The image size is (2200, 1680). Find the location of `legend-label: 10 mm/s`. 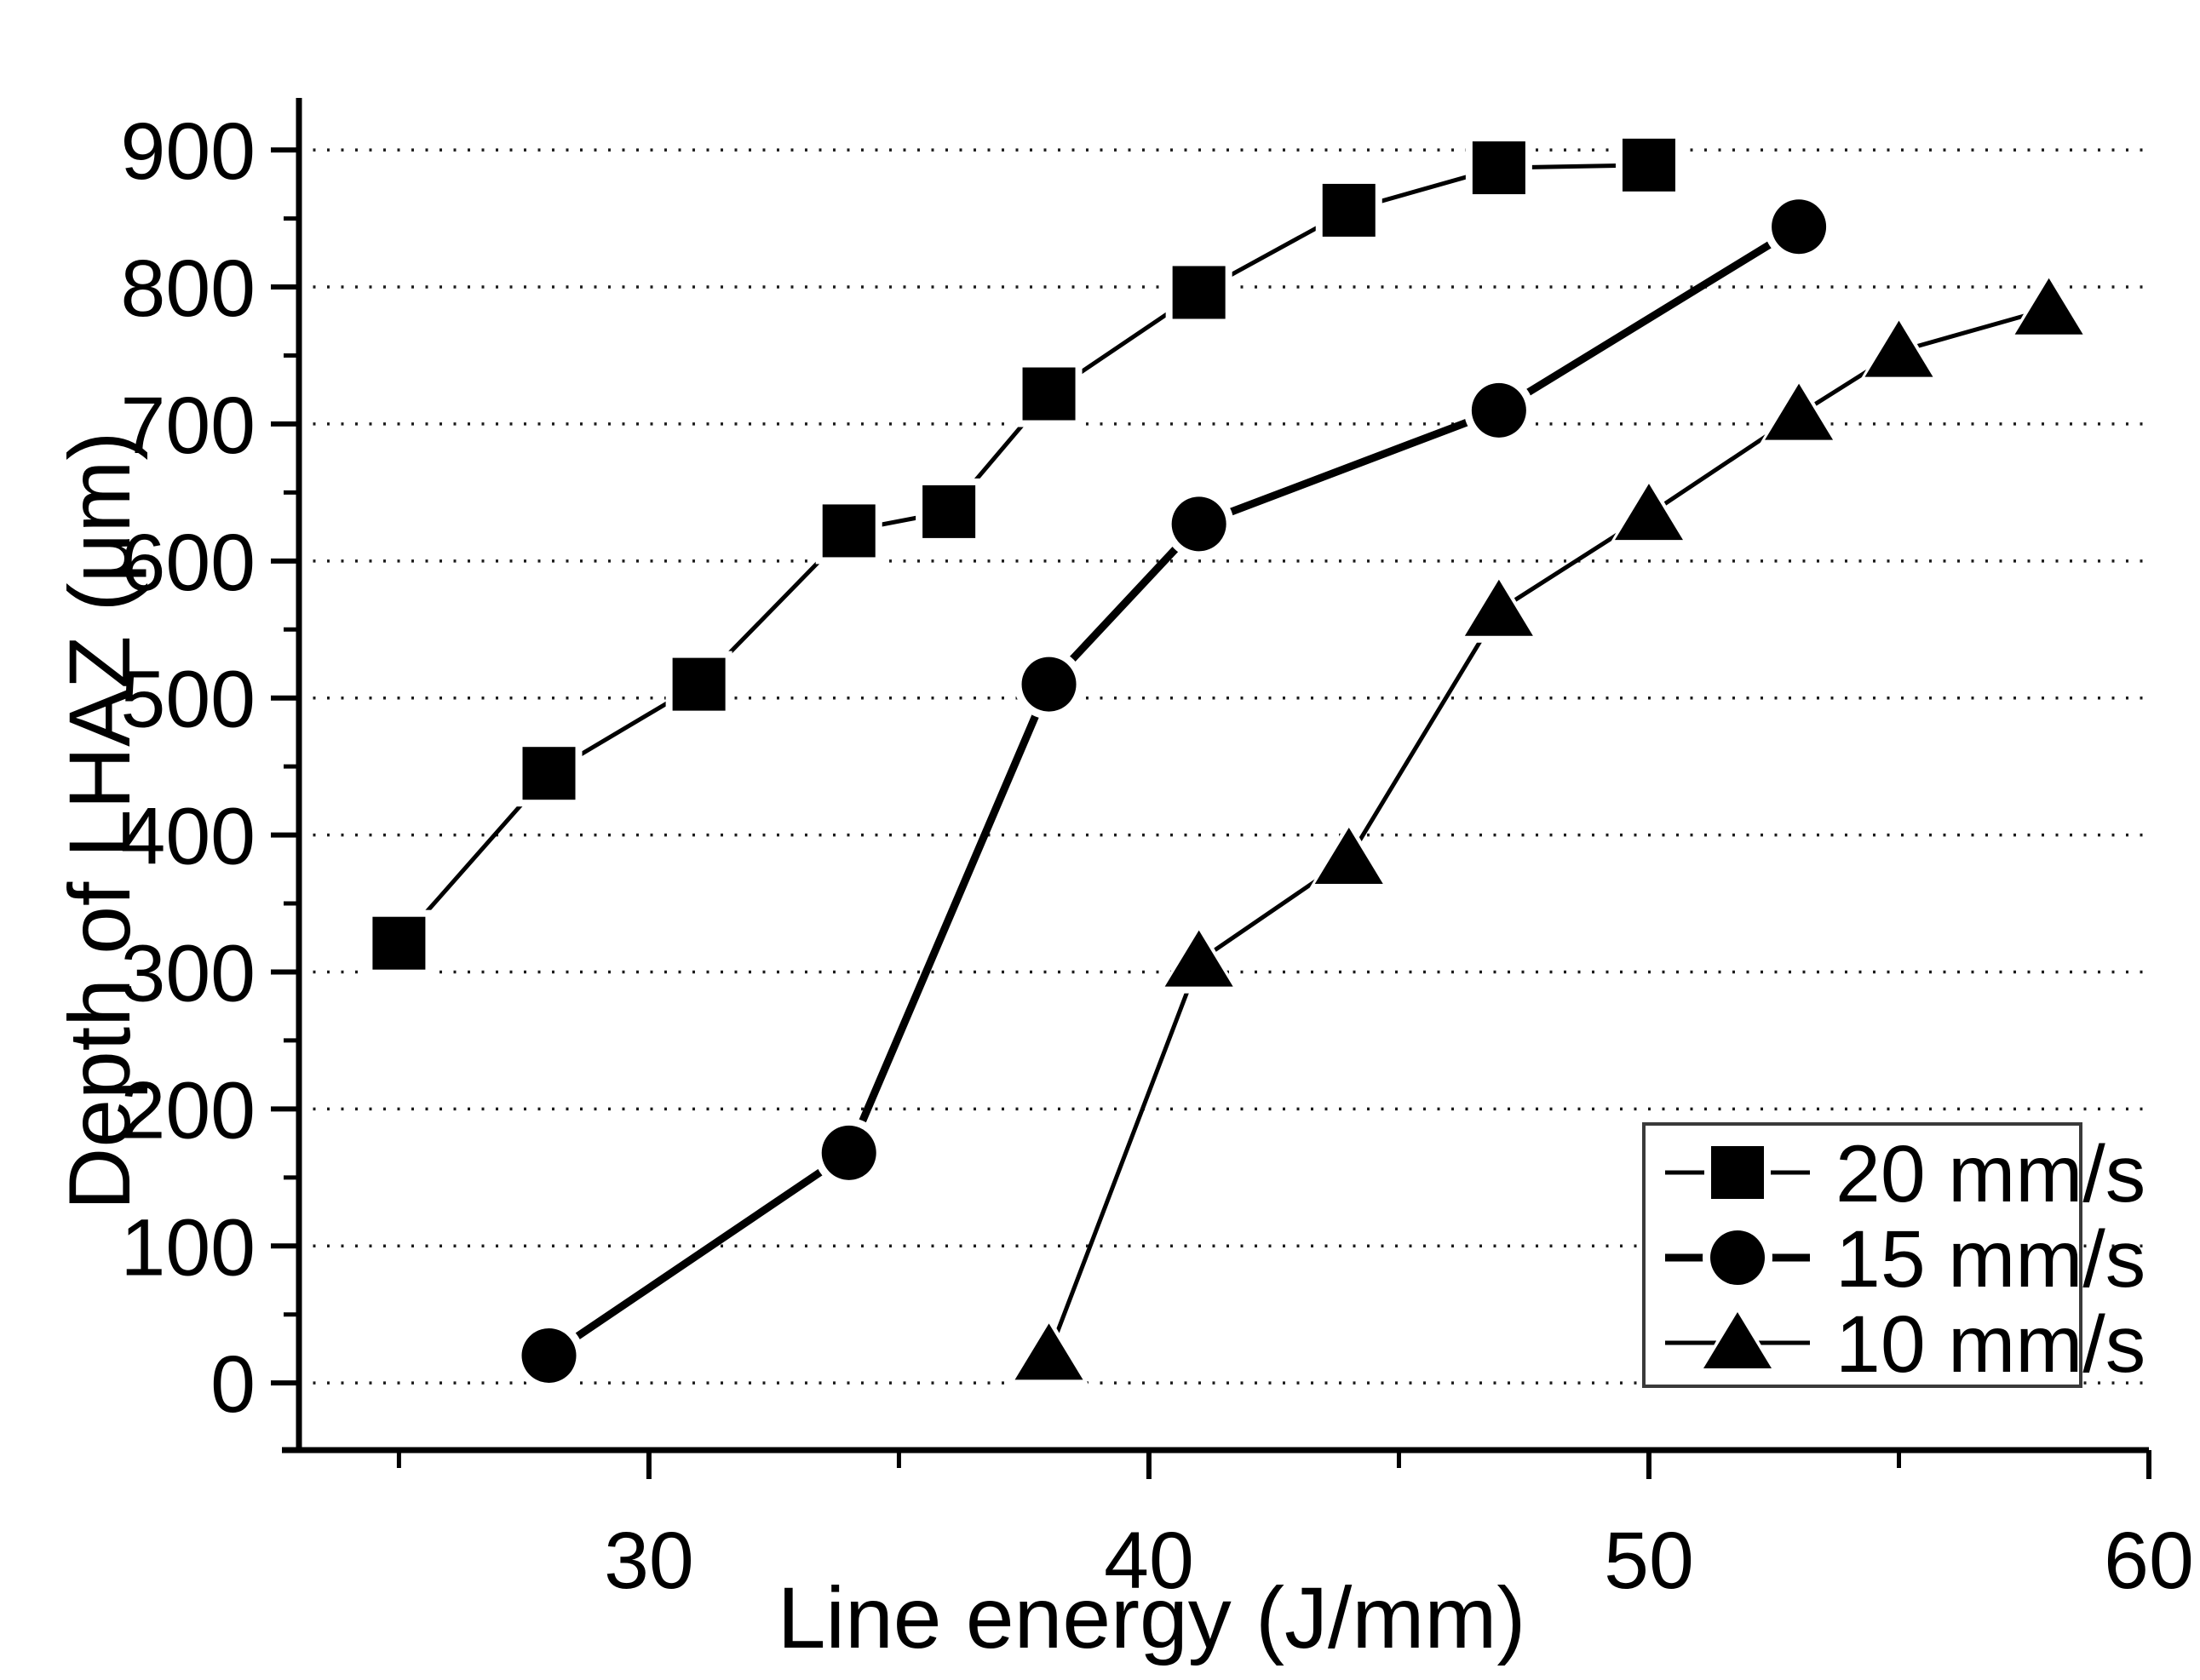

legend-label: 10 mm/s is located at coordinates (1990, 1344).